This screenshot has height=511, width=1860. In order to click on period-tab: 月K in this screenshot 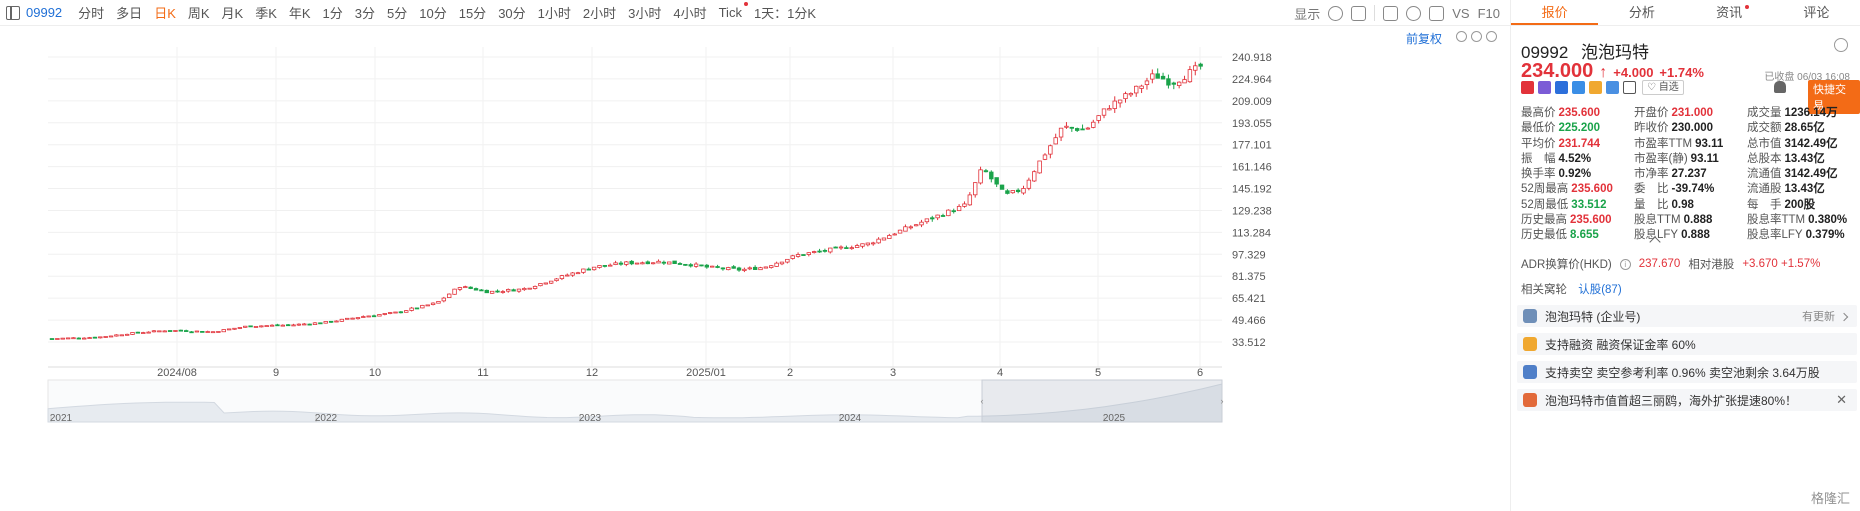, I will do `click(232, 13)`.